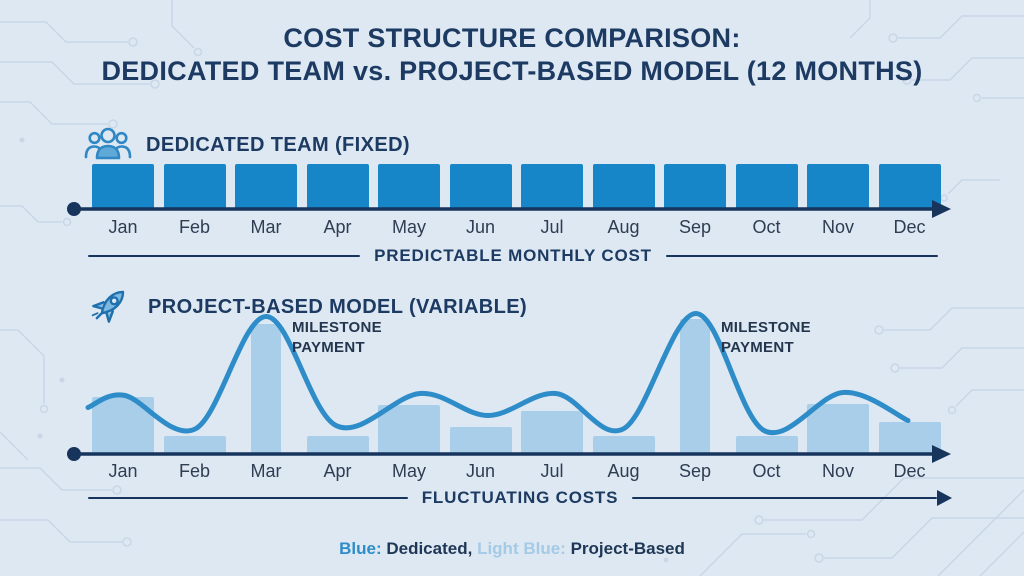 The image size is (1024, 576). I want to click on project-month-jan: Jan, so click(123, 471).